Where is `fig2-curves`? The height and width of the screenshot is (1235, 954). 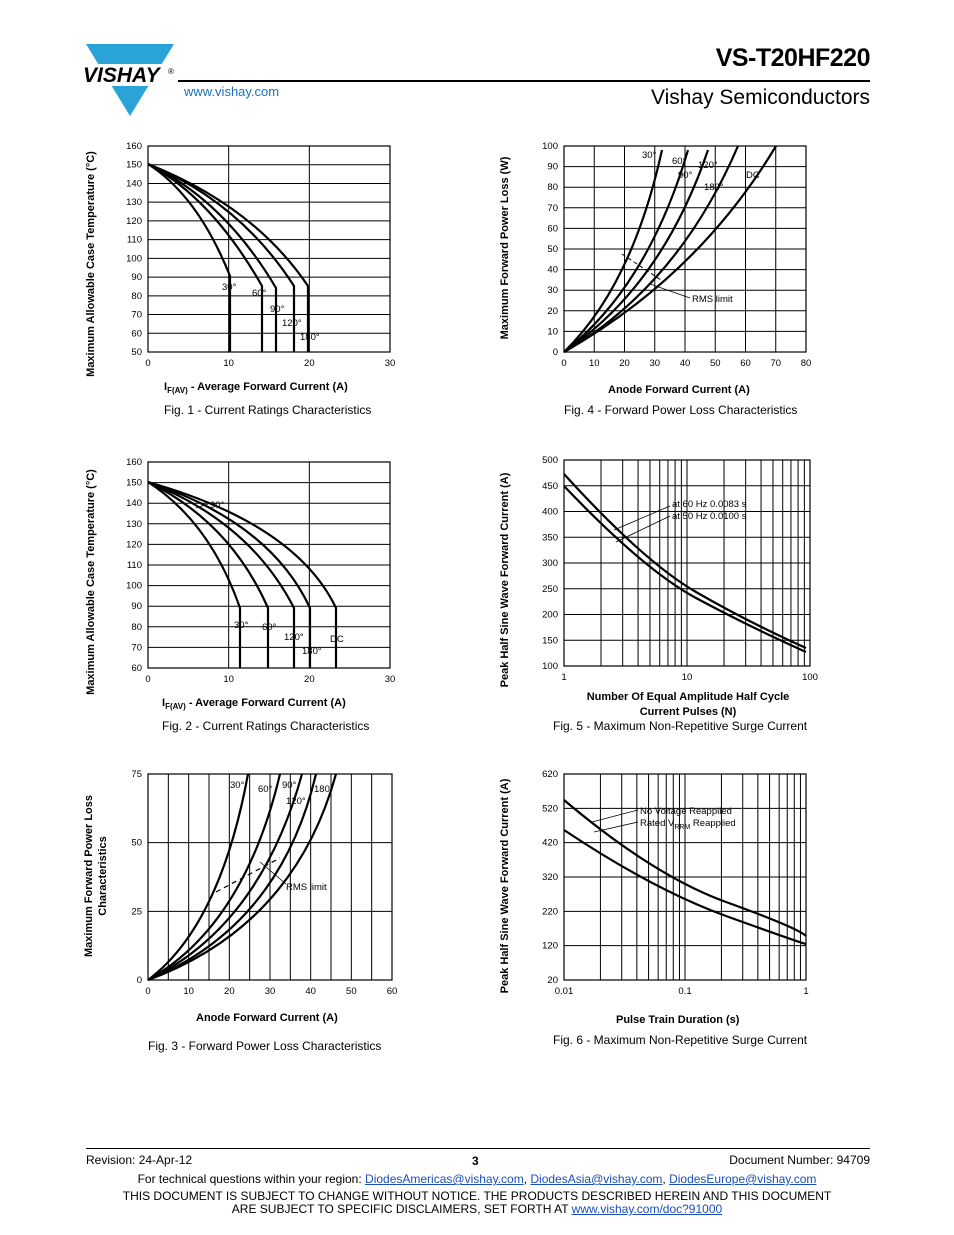 fig2-curves is located at coordinates (242, 574).